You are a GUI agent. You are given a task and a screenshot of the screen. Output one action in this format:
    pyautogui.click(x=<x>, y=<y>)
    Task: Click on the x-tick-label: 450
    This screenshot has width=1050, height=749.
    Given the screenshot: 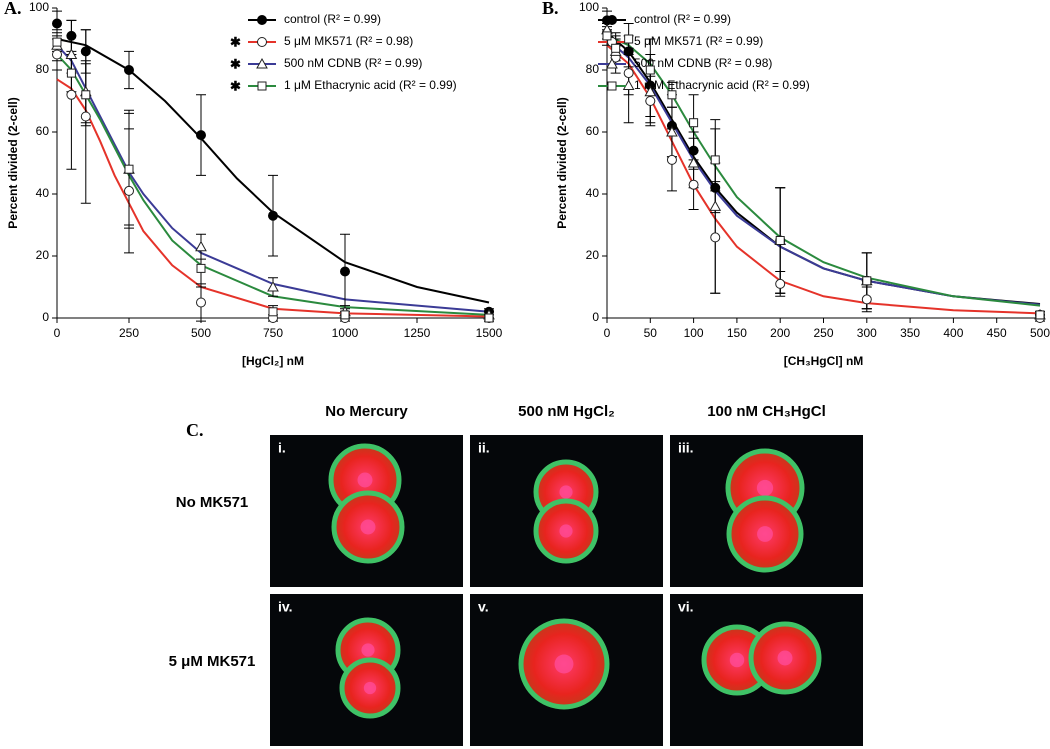 What is the action you would take?
    pyautogui.click(x=997, y=333)
    